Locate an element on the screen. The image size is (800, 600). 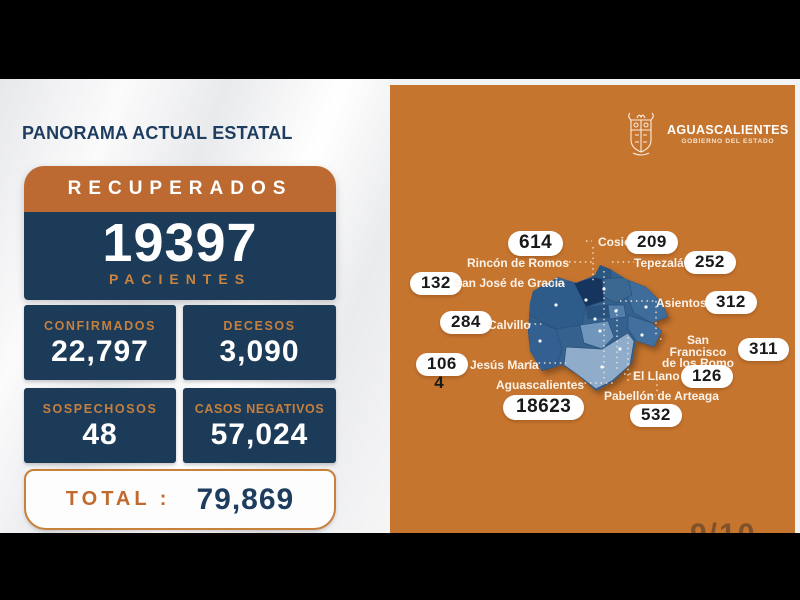
stat-box-sospechosos: SOSPECHOSOS 48 is located at coordinates (100, 425).